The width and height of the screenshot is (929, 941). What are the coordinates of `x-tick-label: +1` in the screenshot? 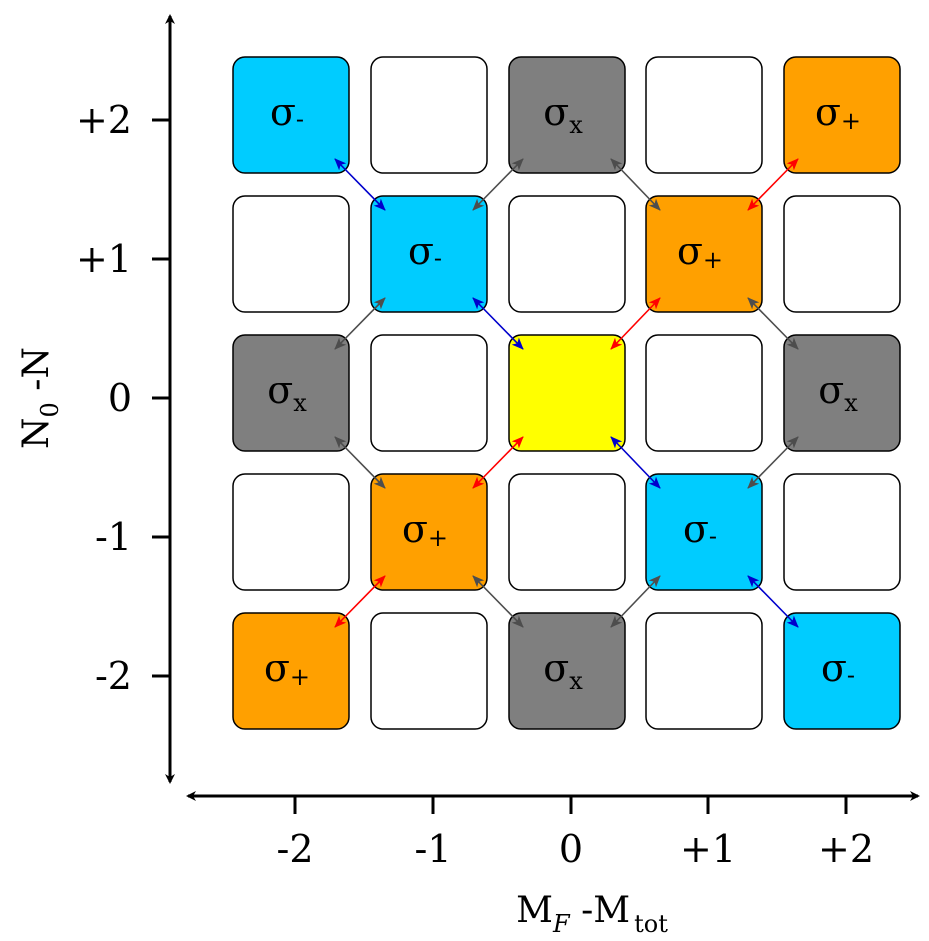 It's located at (708, 849).